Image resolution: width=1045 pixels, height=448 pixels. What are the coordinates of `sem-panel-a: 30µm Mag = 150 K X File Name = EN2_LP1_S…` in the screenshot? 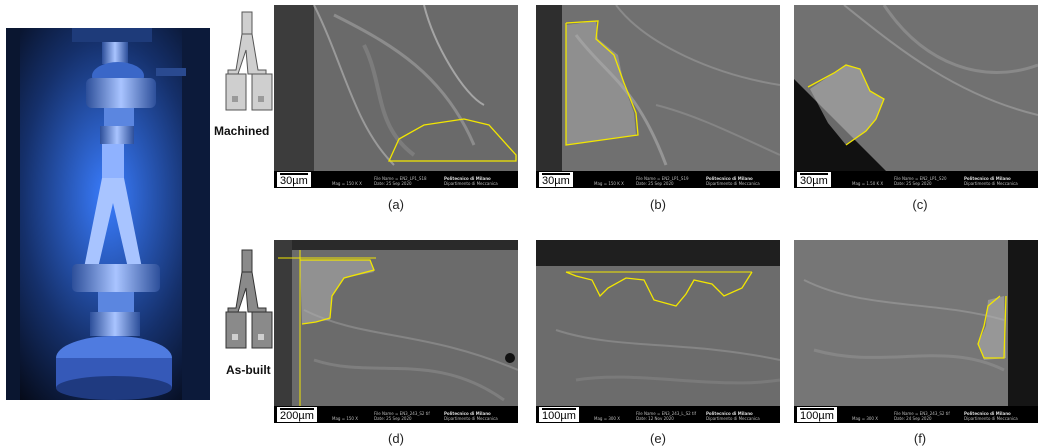 It's located at (396, 96).